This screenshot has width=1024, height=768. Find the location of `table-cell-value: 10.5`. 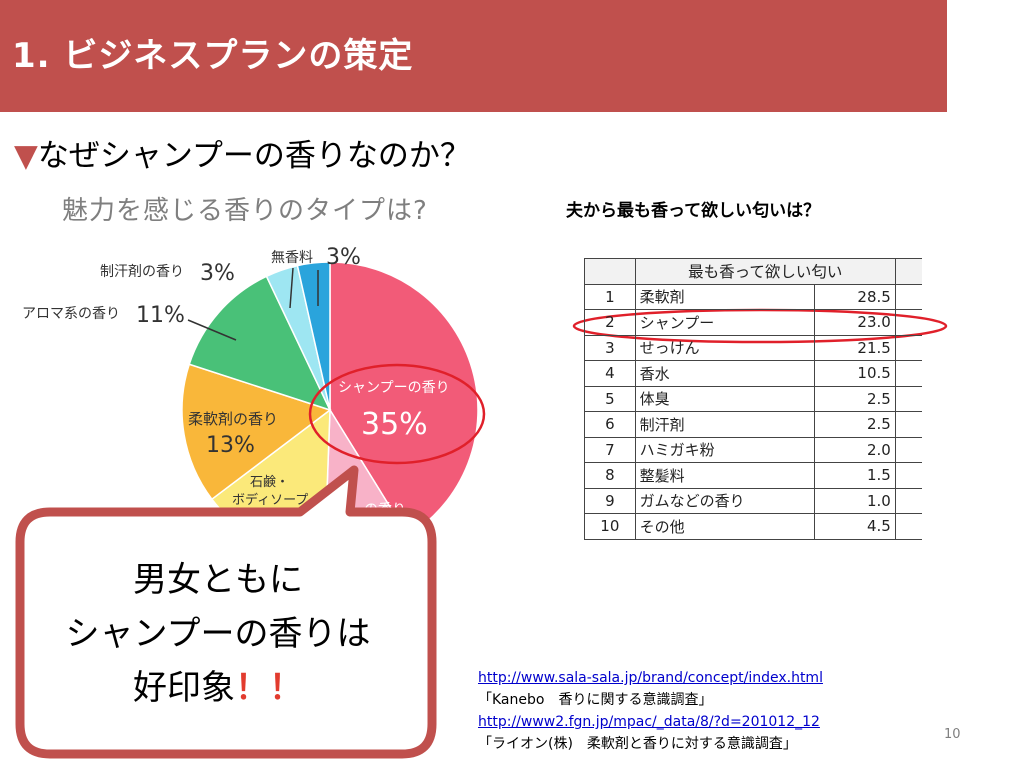

table-cell-value: 10.5 is located at coordinates (854, 373).